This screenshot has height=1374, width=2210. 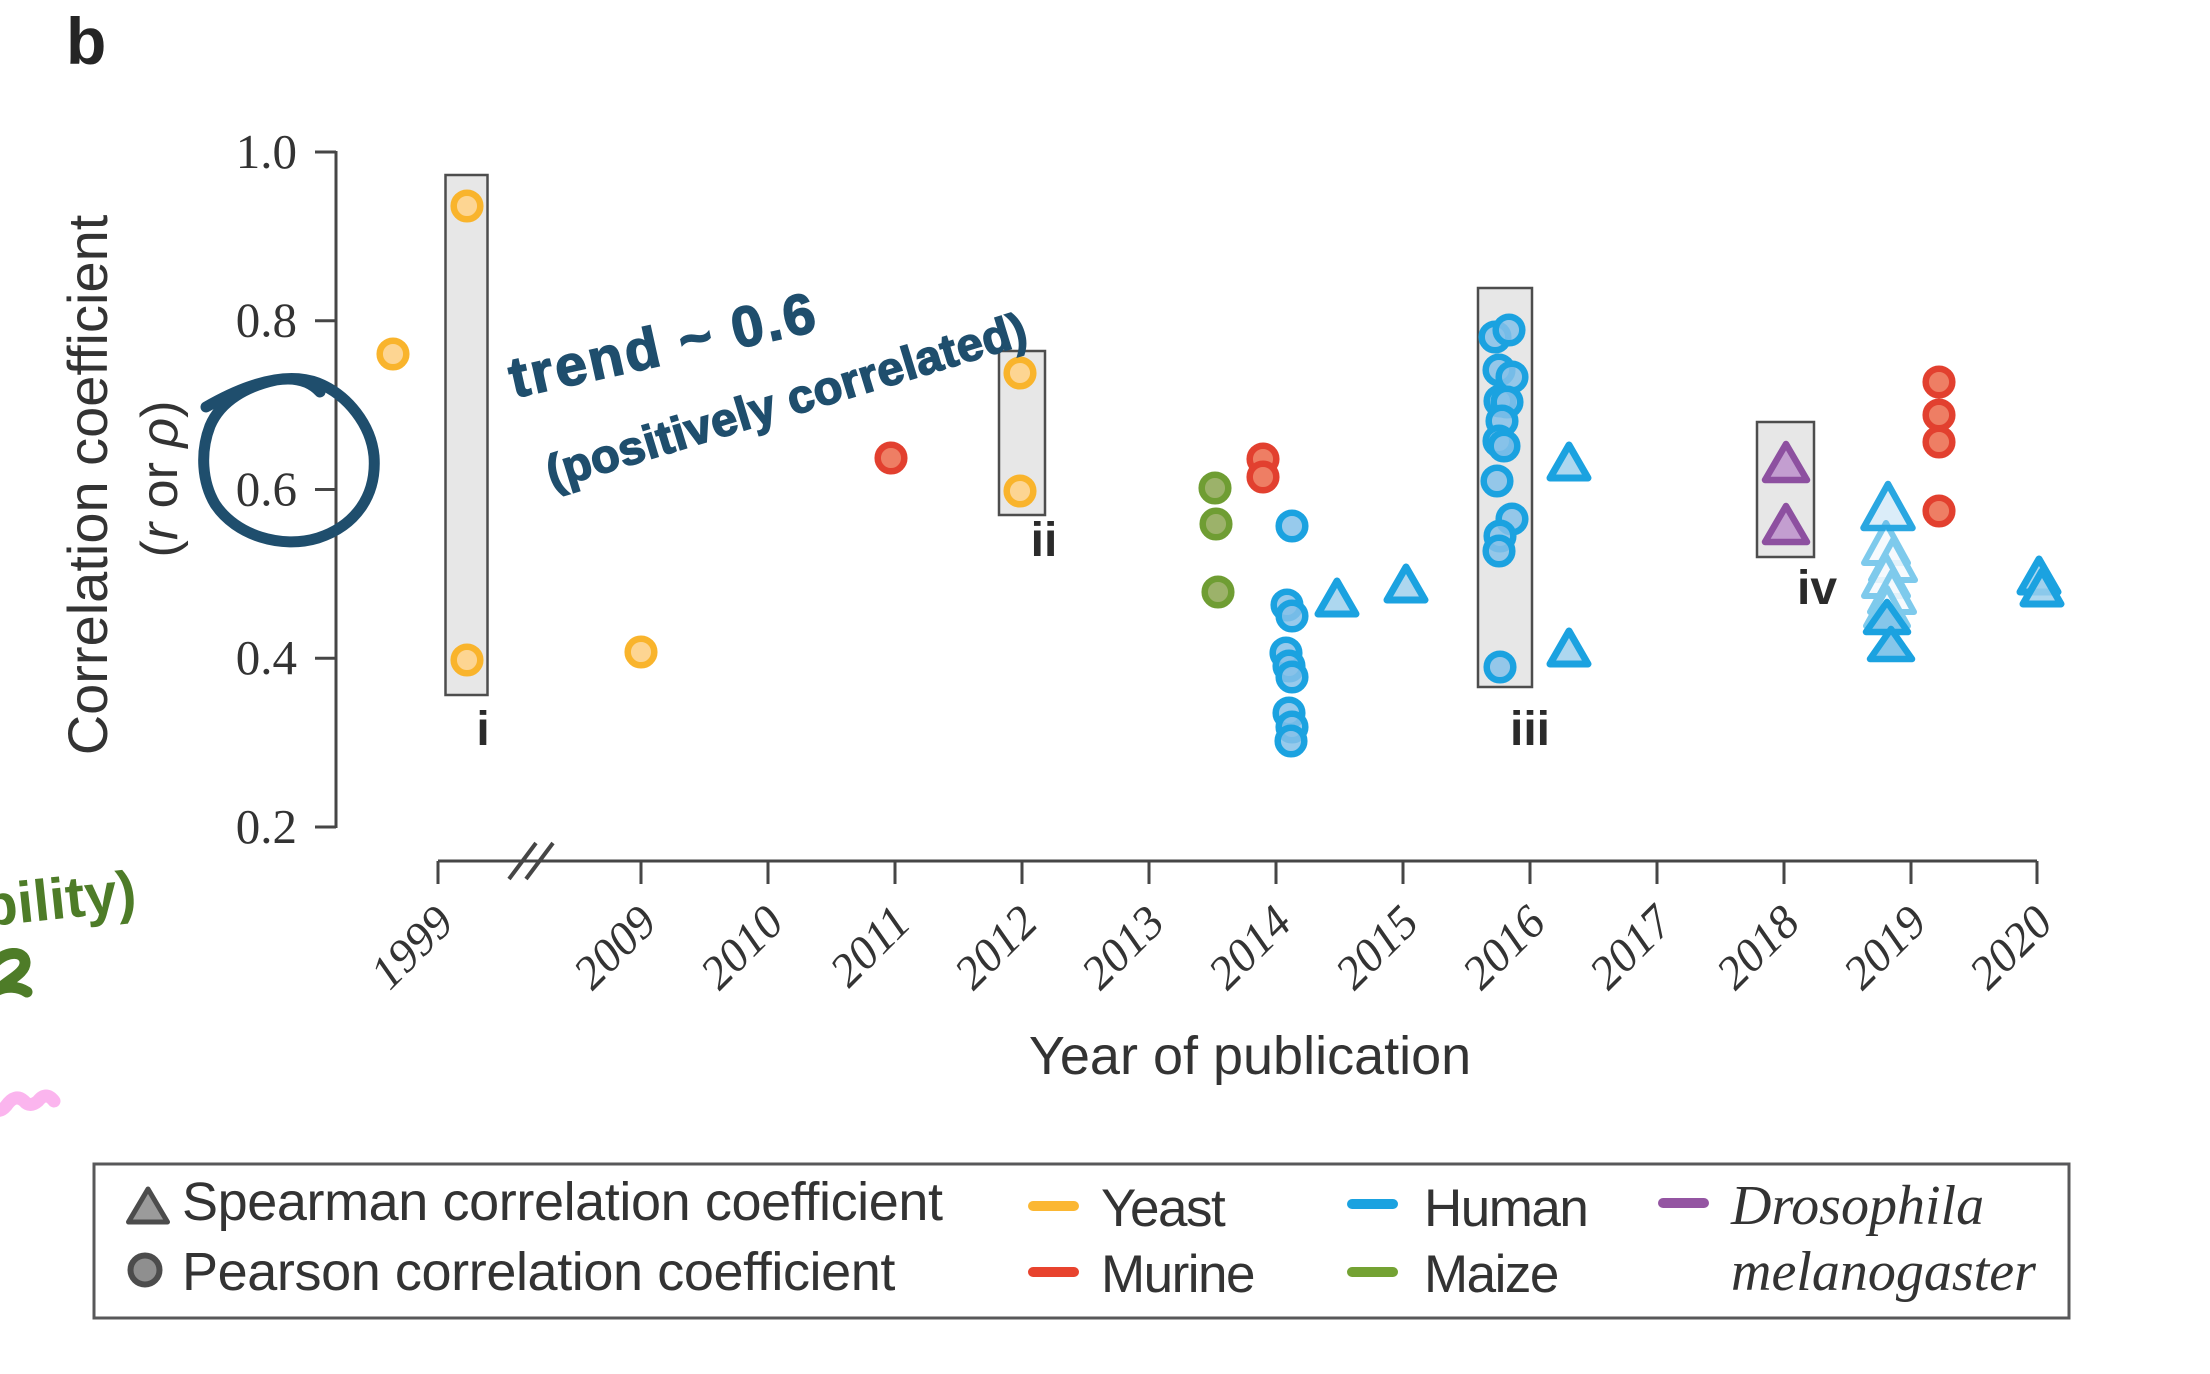 What do you see at coordinates (1530, 729) in the screenshot?
I see `svg-text: iii` at bounding box center [1530, 729].